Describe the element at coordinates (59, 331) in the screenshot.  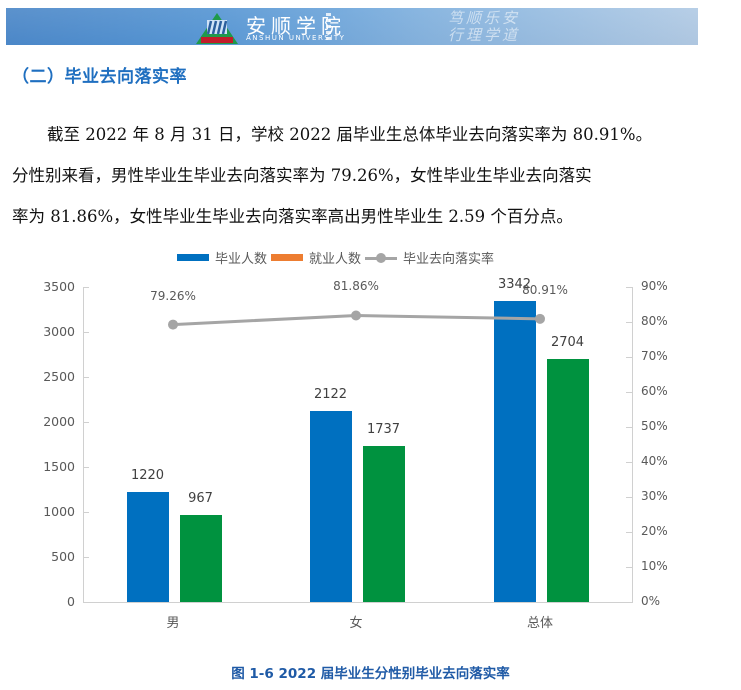
I see `left-axis-tick-label: 3000` at that location.